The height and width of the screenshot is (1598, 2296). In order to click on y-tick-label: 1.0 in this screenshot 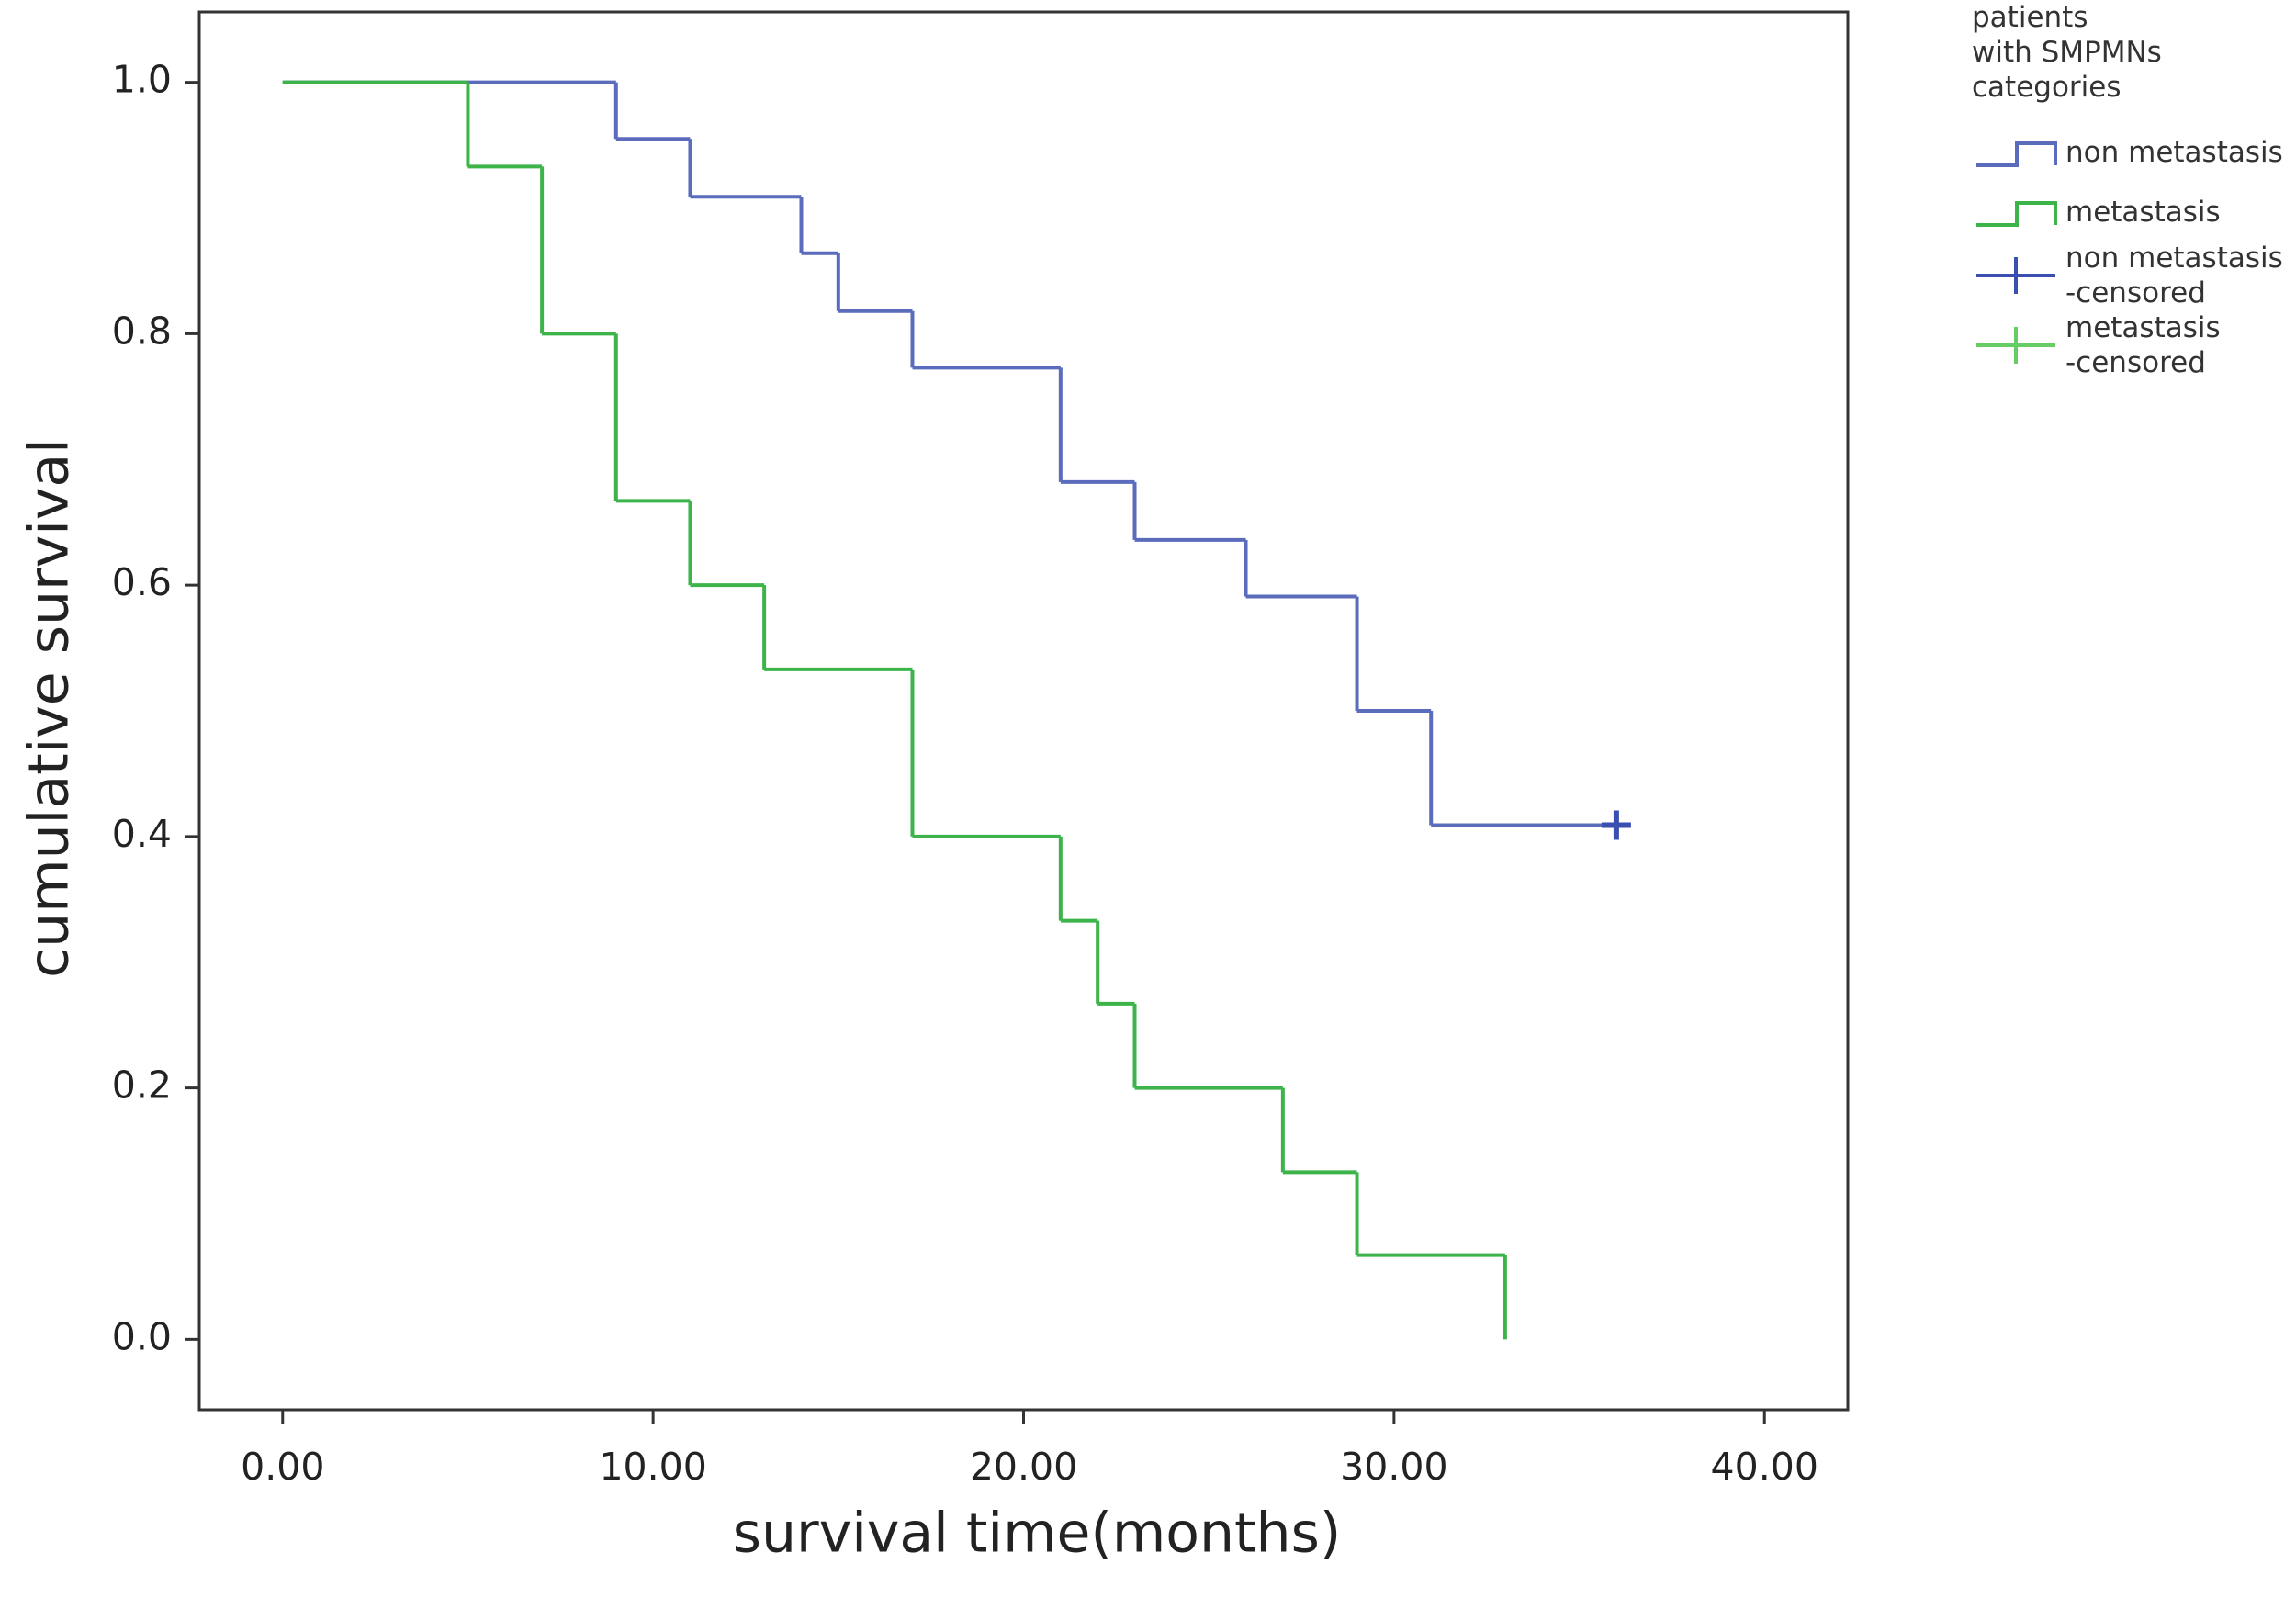, I will do `click(142, 80)`.